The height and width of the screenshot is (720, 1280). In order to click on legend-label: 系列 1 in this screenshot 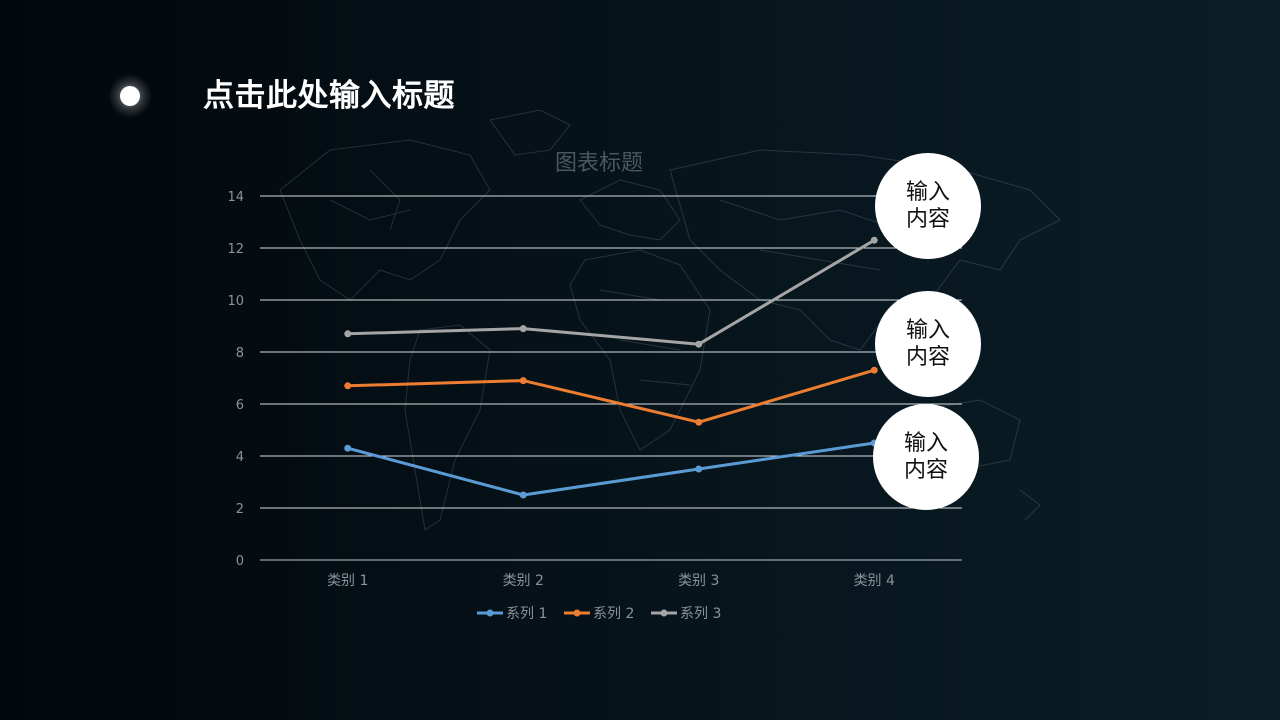, I will do `click(526, 614)`.